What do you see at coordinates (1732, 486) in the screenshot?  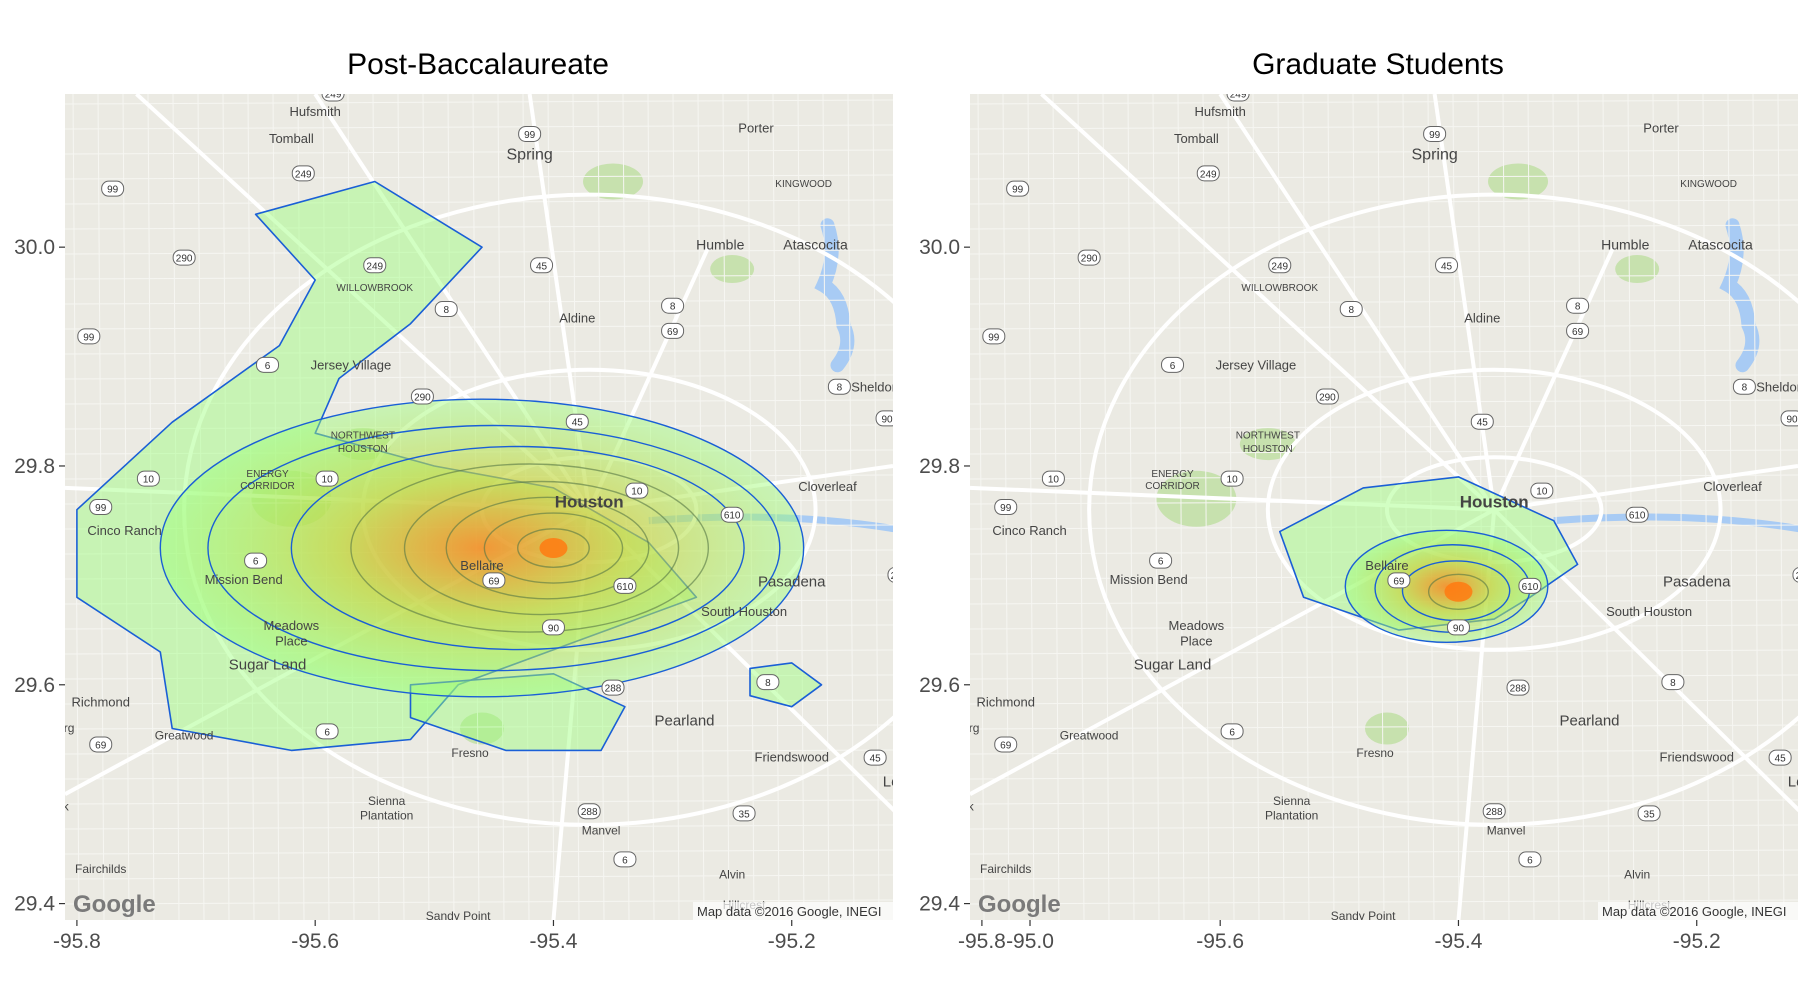 I see `place-label: Cloverleaf` at bounding box center [1732, 486].